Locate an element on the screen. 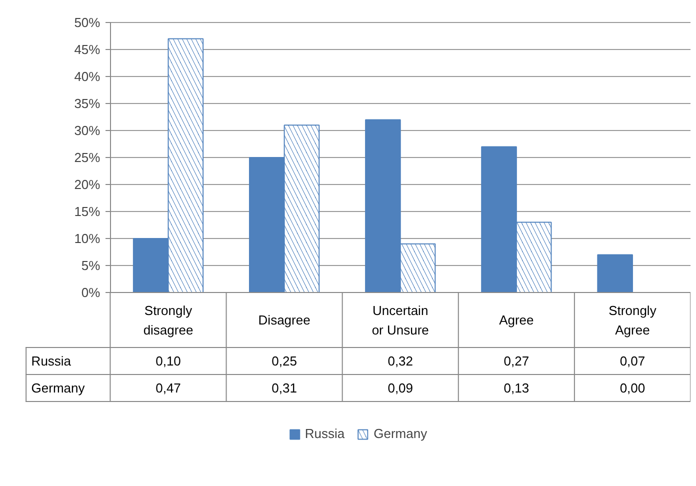 The width and height of the screenshot is (696, 486). data-label: 0,00 is located at coordinates (633, 388).